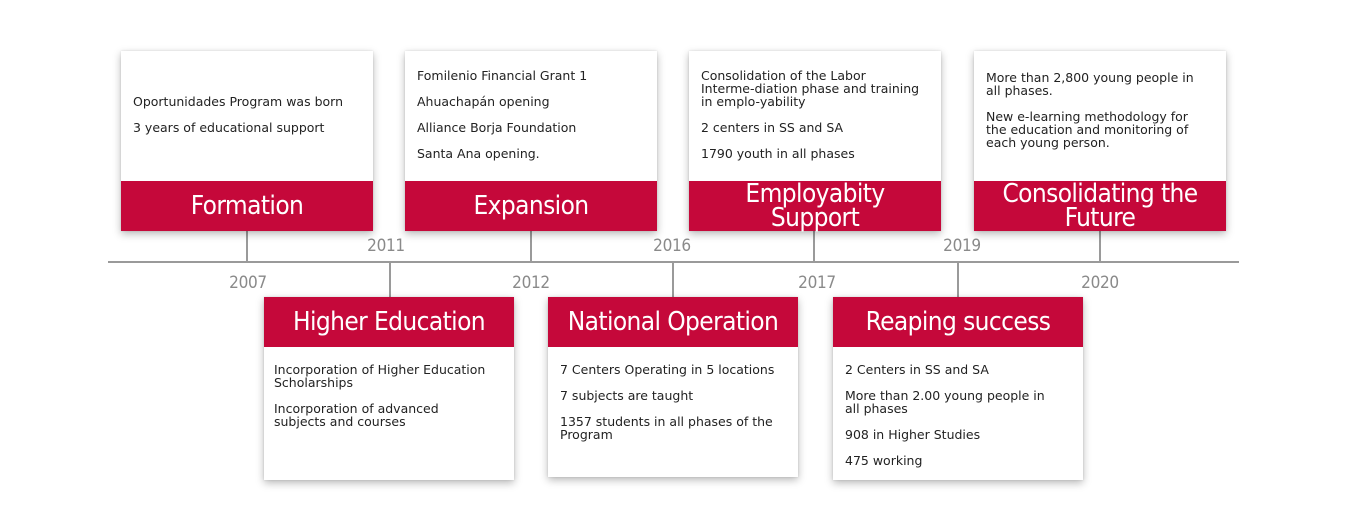 This screenshot has width=1366, height=522. Describe the element at coordinates (673, 279) in the screenshot. I see `tick-2016` at that location.